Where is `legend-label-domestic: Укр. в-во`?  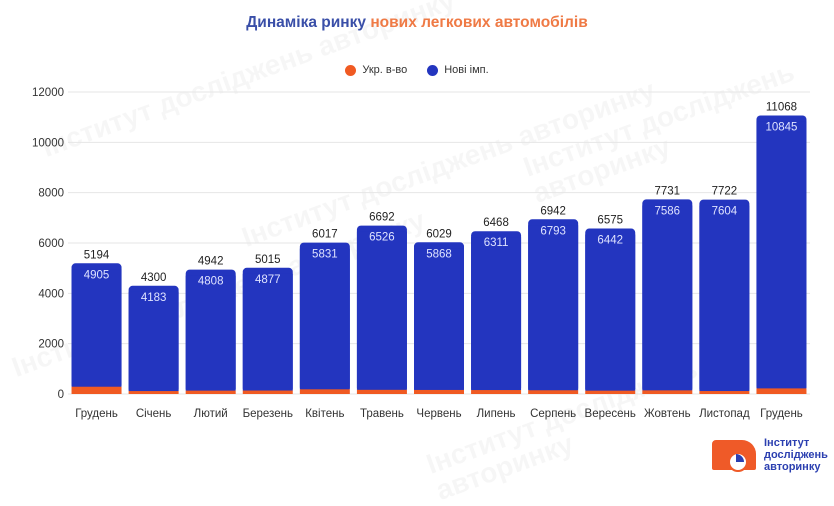
legend-label-domestic: Укр. в-во is located at coordinates (385, 70).